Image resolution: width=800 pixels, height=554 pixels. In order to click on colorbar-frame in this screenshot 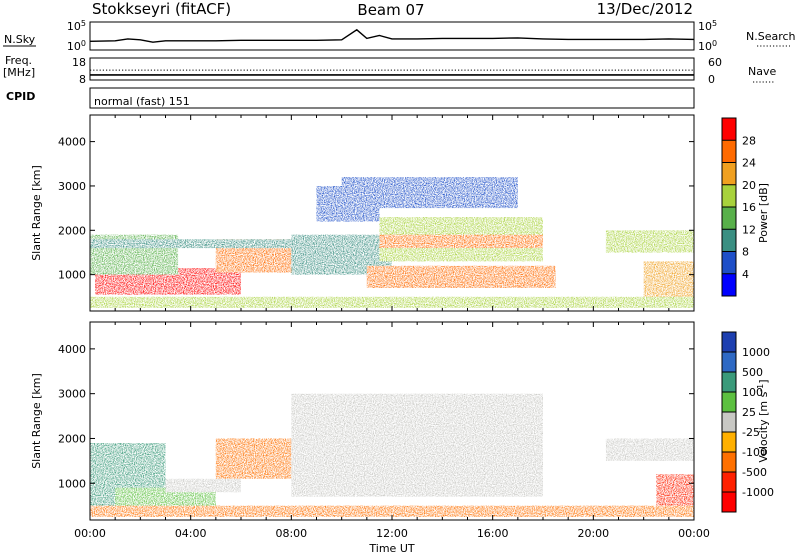, I will do `click(729, 422)`.